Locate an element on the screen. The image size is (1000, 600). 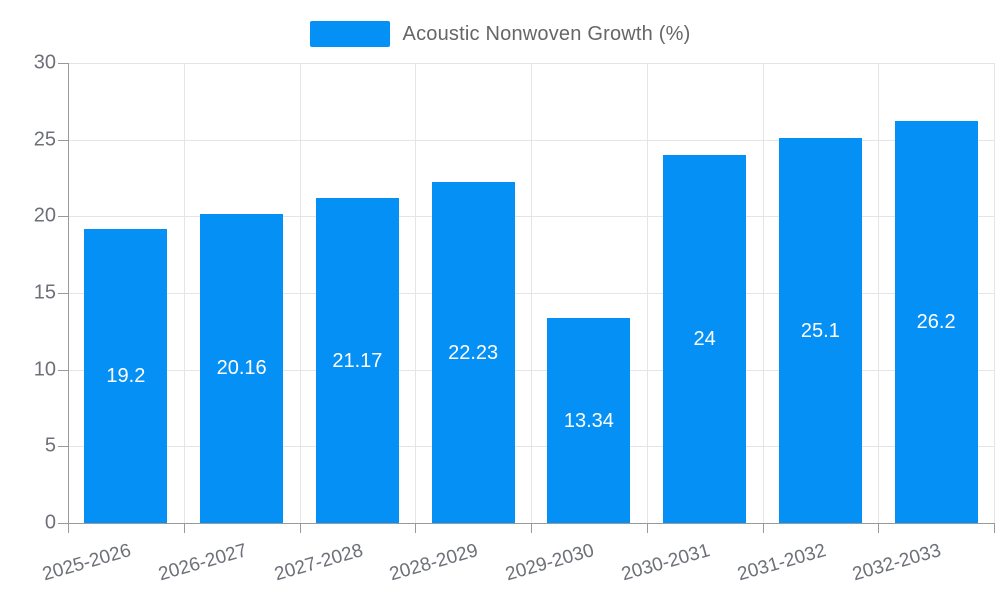
y-tick-label: 5 is located at coordinates (50, 445).